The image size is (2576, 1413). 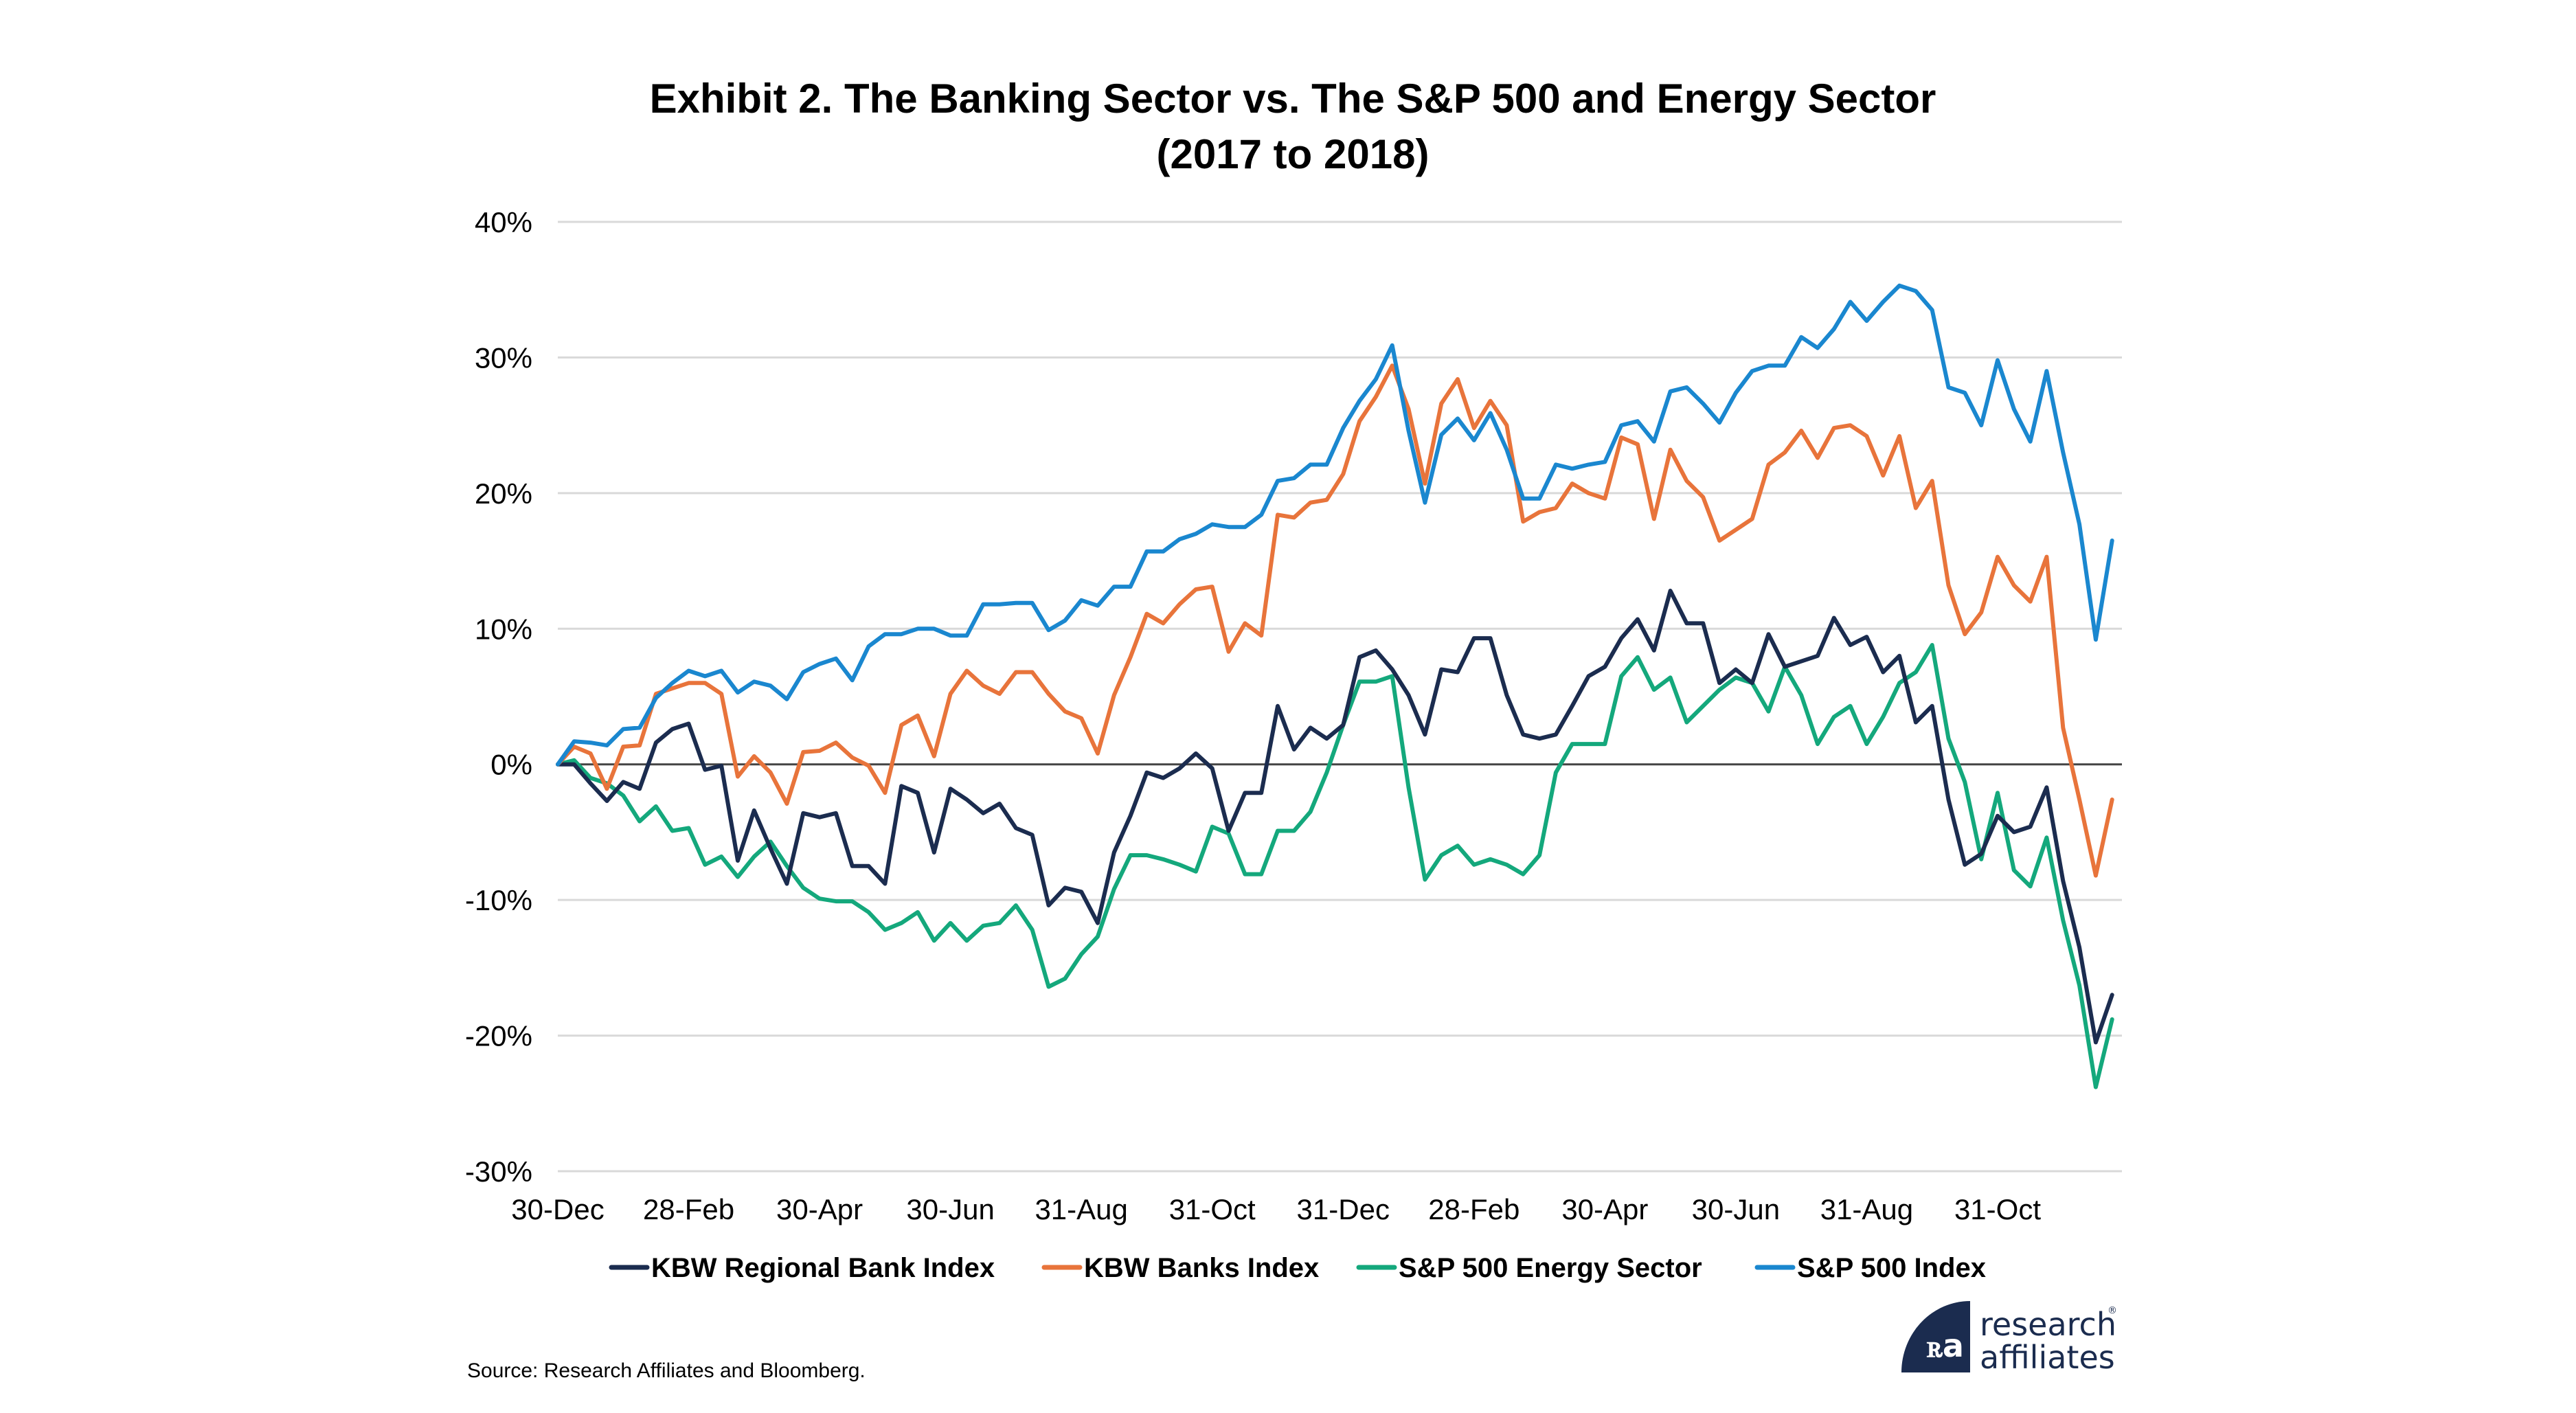 I want to click on legend-item-kbw-regional-bank-index: KBW Regional Bank Index, so click(x=802, y=1268).